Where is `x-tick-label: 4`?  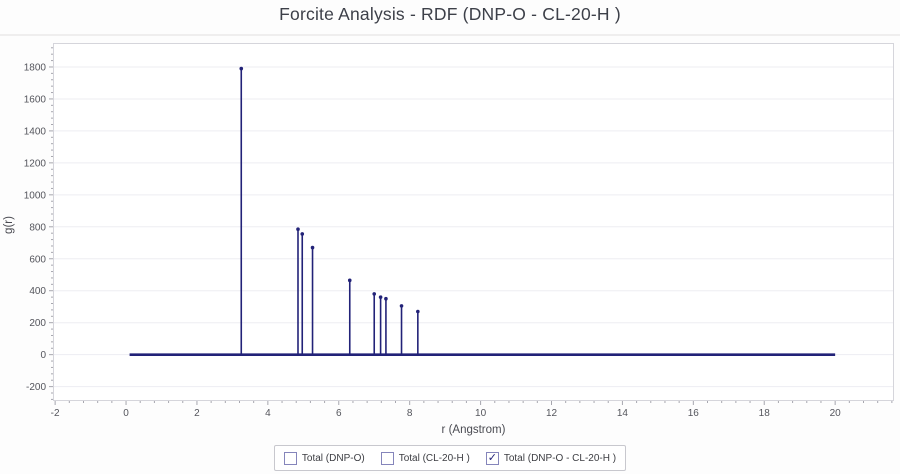 x-tick-label: 4 is located at coordinates (268, 413).